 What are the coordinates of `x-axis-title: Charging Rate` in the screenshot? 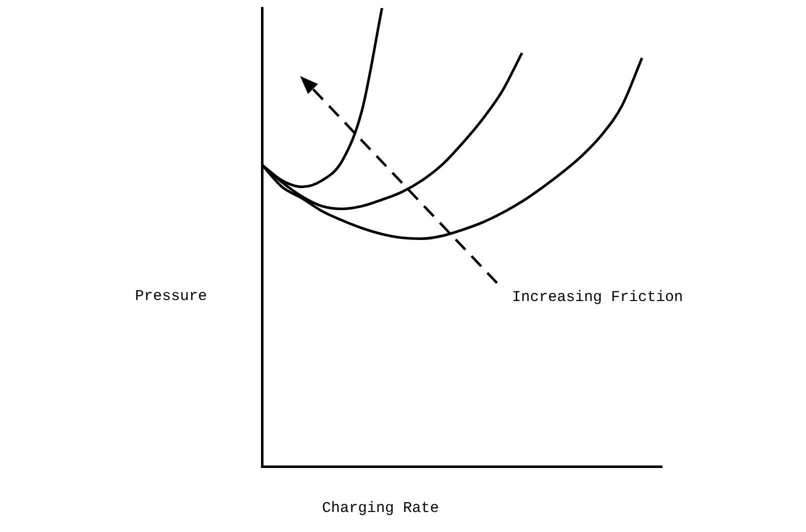 It's located at (381, 508).